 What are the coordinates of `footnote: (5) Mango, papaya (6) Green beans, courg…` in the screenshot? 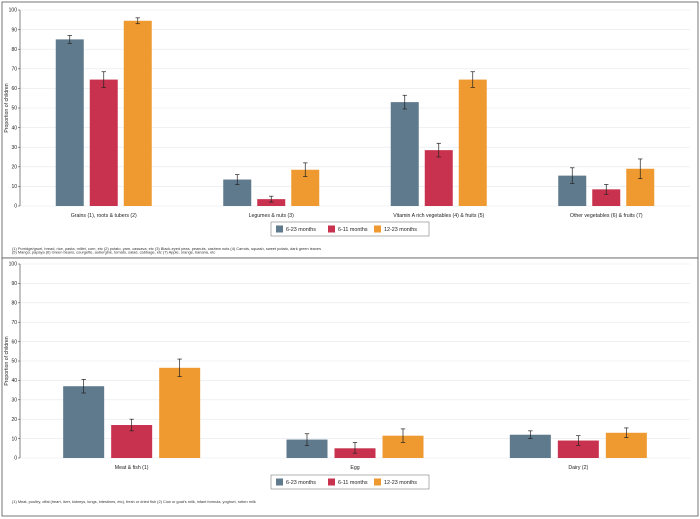 It's located at (113, 252).